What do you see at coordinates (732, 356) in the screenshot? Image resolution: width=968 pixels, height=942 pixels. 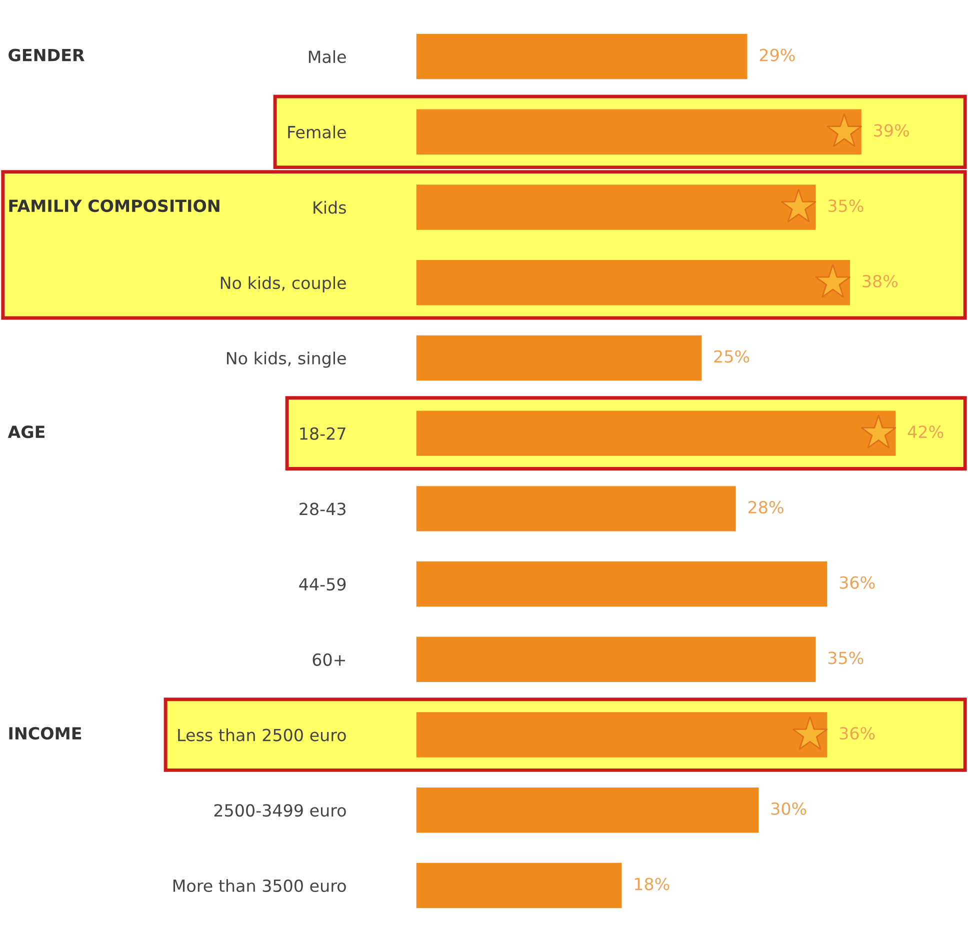 I see `data-label: 25%` at bounding box center [732, 356].